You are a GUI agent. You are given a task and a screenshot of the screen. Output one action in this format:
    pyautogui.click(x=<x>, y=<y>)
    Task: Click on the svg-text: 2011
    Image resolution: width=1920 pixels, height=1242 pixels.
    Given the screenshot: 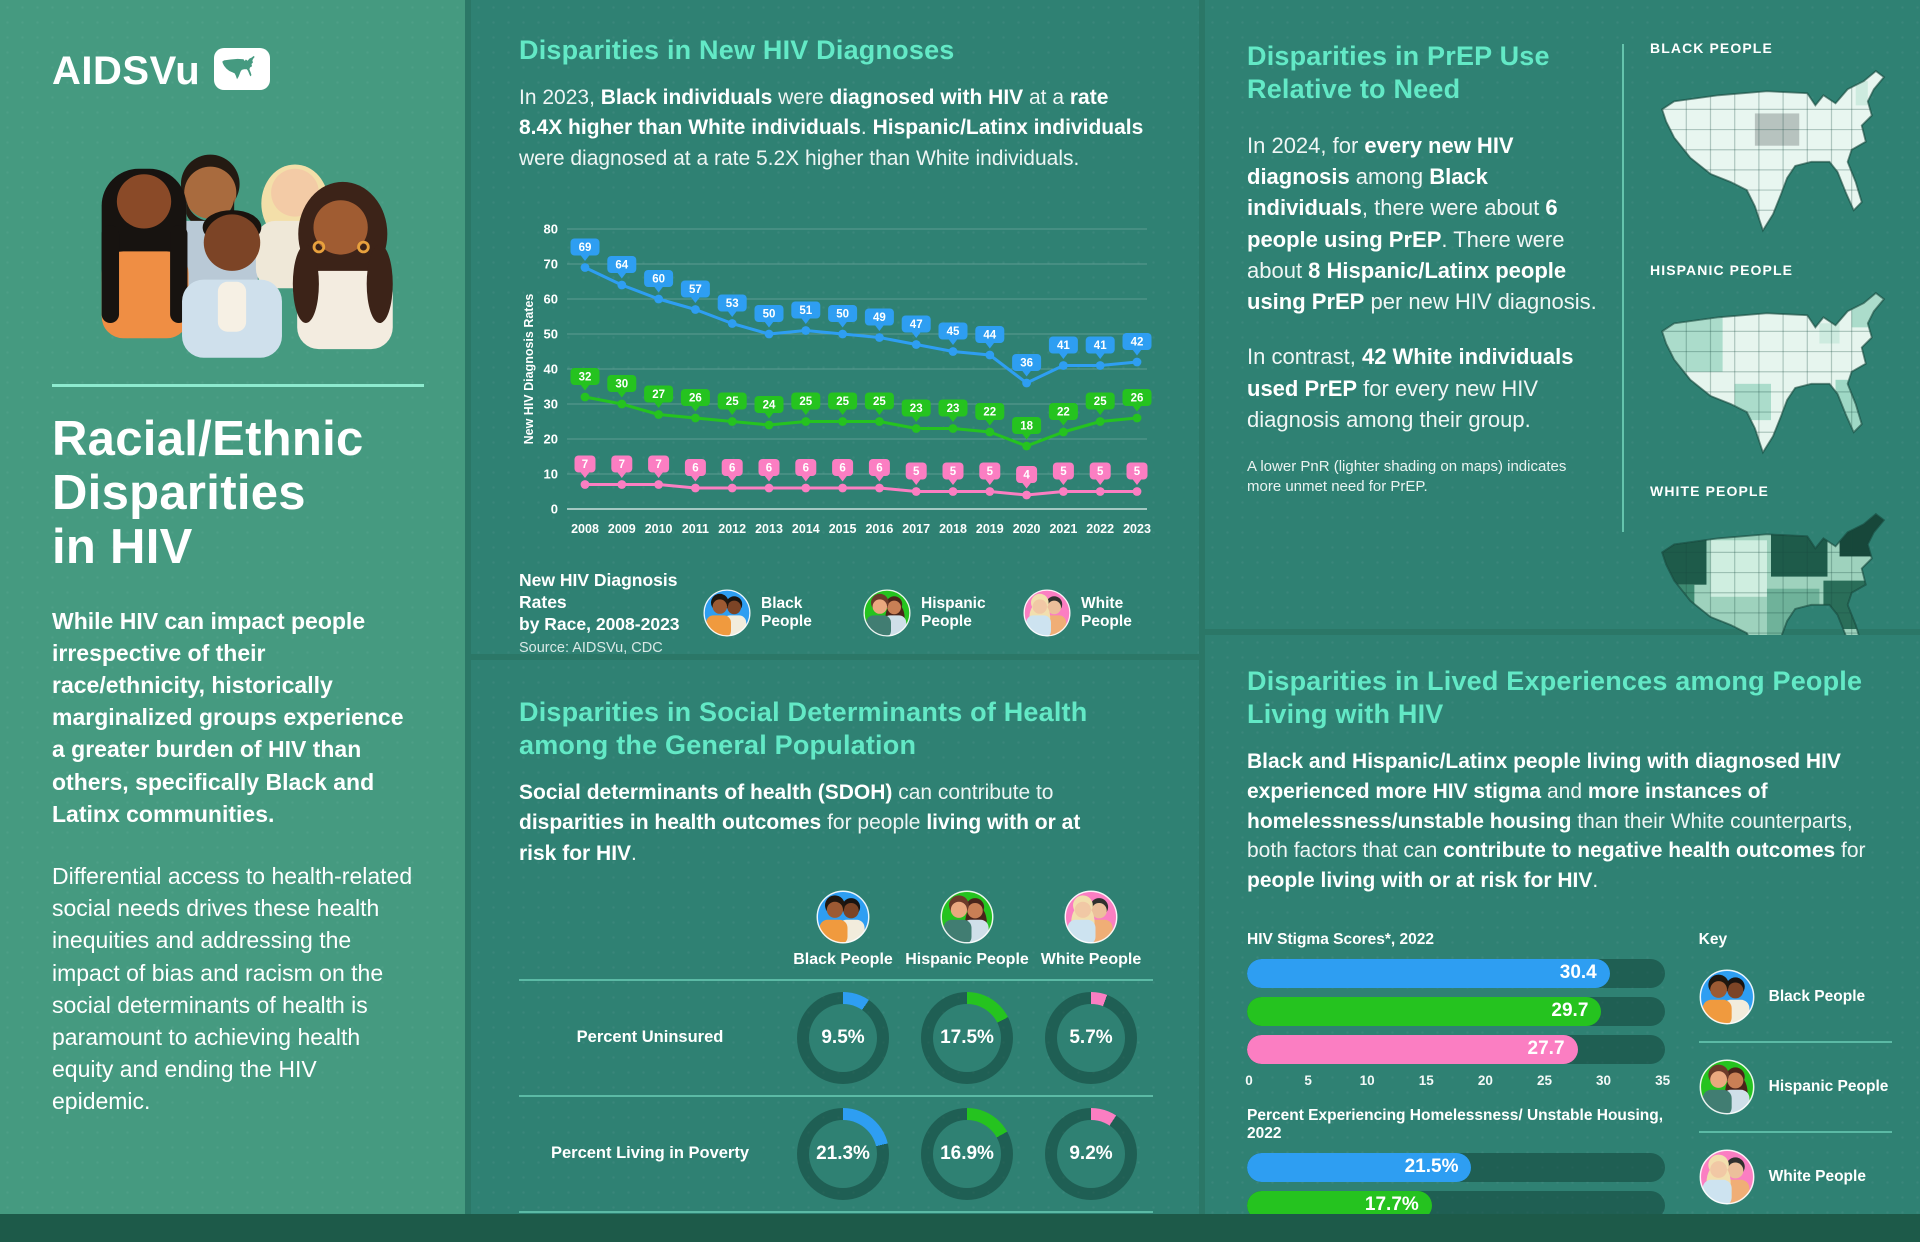 What is the action you would take?
    pyautogui.click(x=695, y=529)
    